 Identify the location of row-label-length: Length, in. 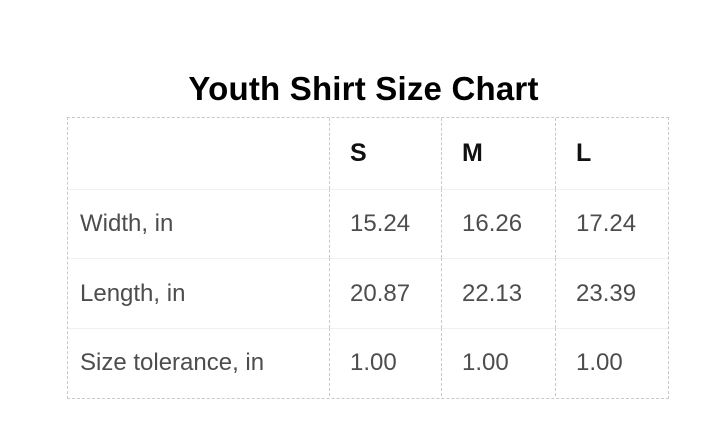
(199, 293).